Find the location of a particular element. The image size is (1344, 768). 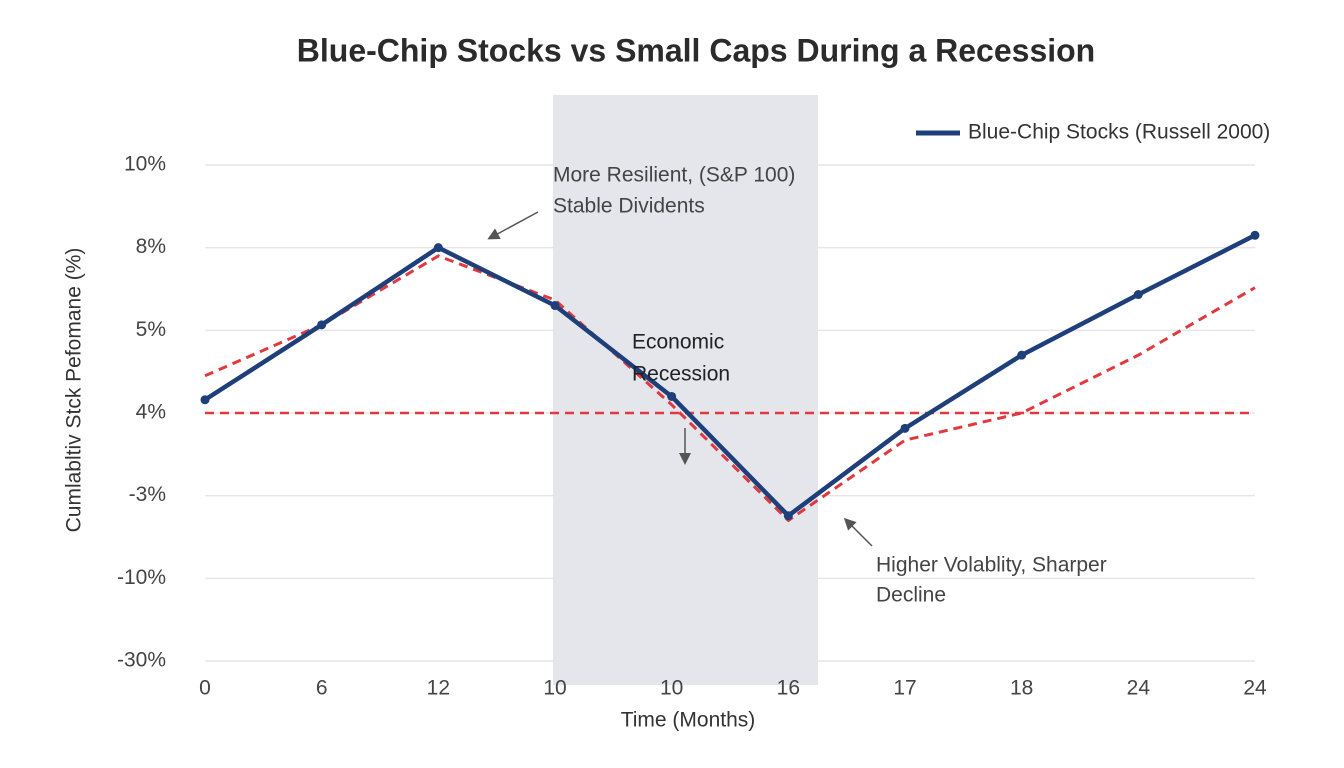

x-tick-label: 12 is located at coordinates (438, 688).